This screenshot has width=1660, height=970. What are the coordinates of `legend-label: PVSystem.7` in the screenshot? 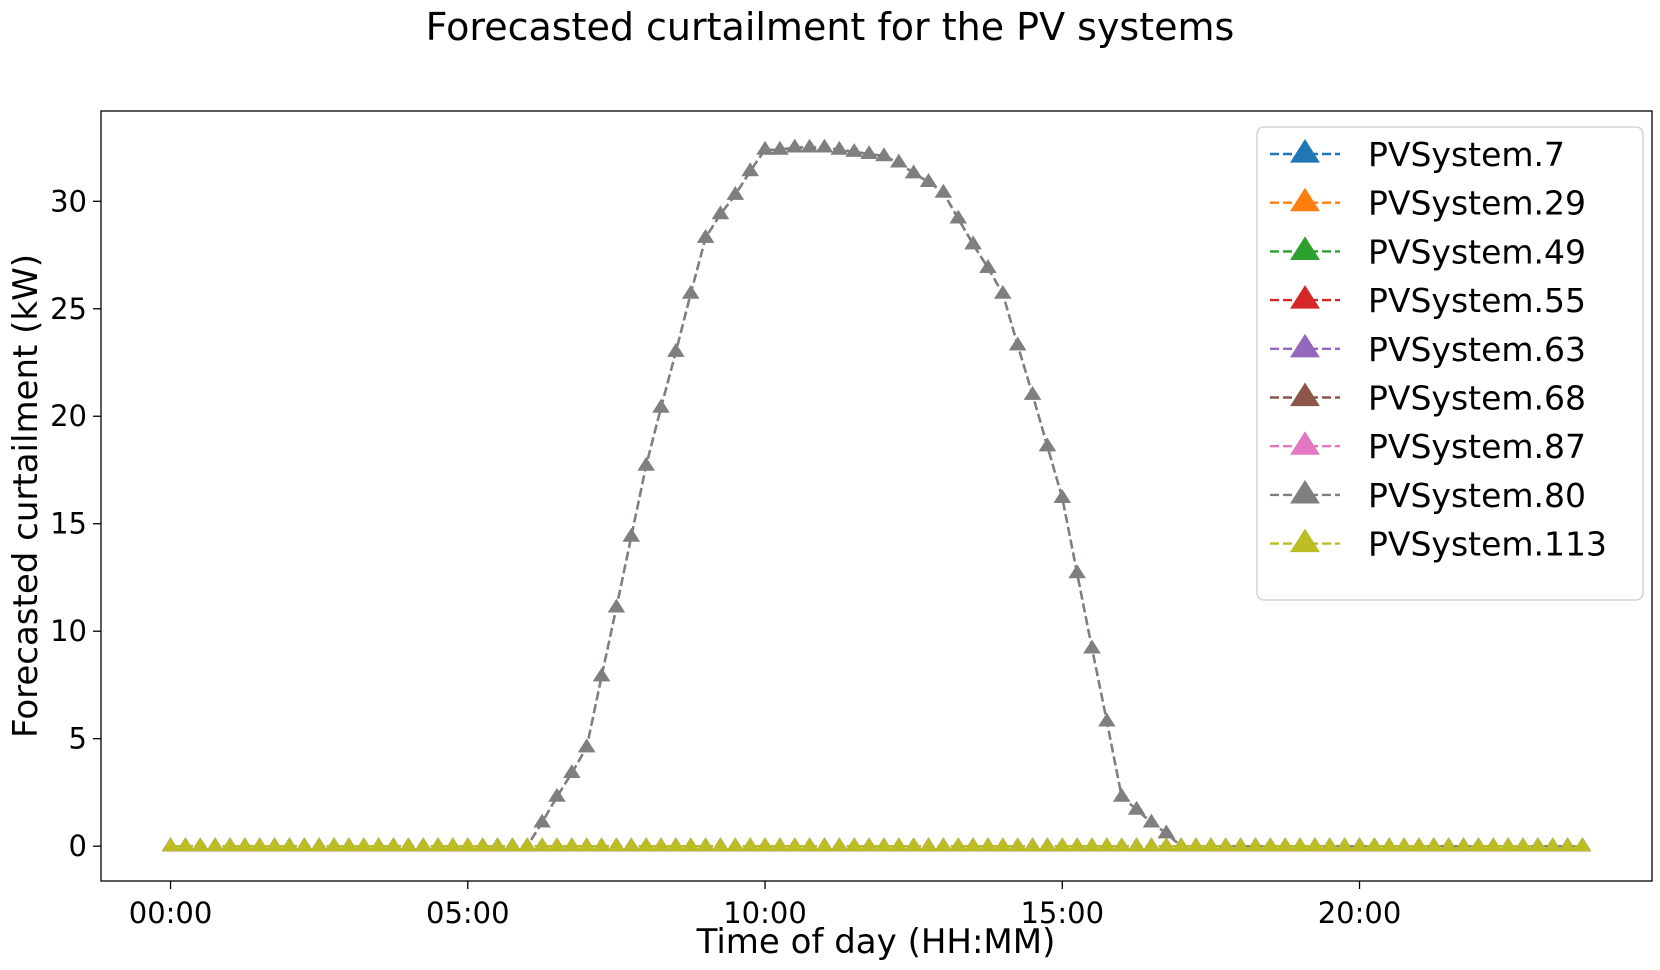 It's located at (1466, 154).